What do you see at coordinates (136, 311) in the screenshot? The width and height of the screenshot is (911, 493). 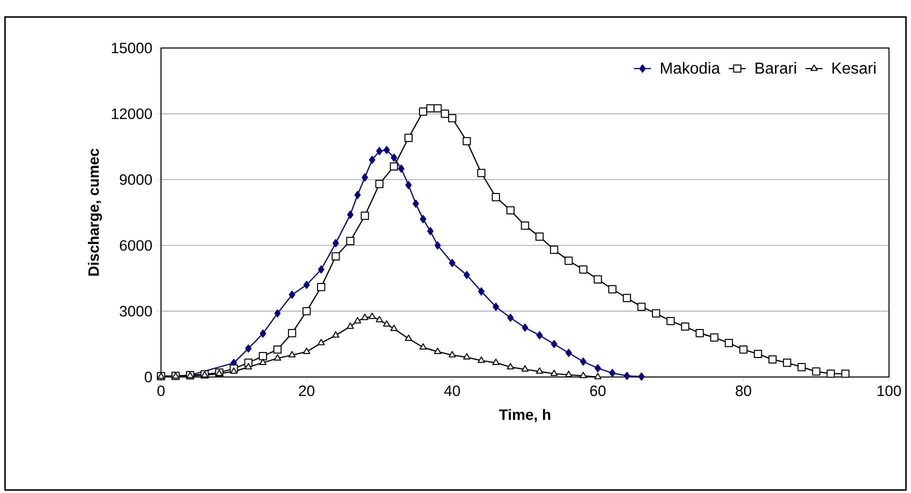 I see `y-tick-label: 3000` at bounding box center [136, 311].